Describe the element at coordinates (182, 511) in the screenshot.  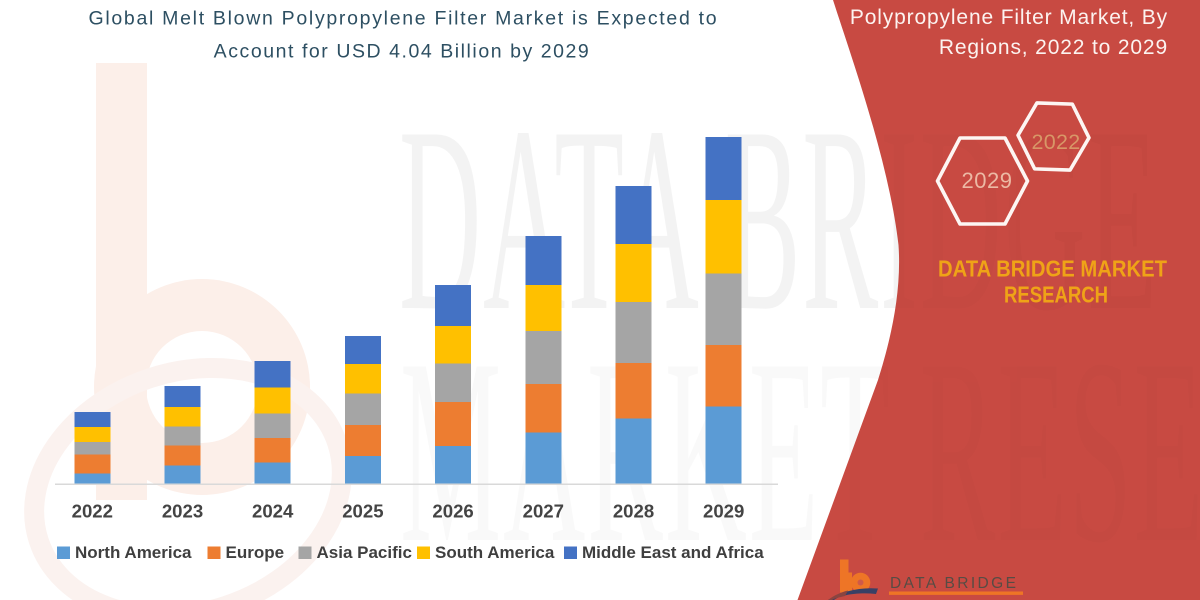
I see `svg-text: 2023` at that location.